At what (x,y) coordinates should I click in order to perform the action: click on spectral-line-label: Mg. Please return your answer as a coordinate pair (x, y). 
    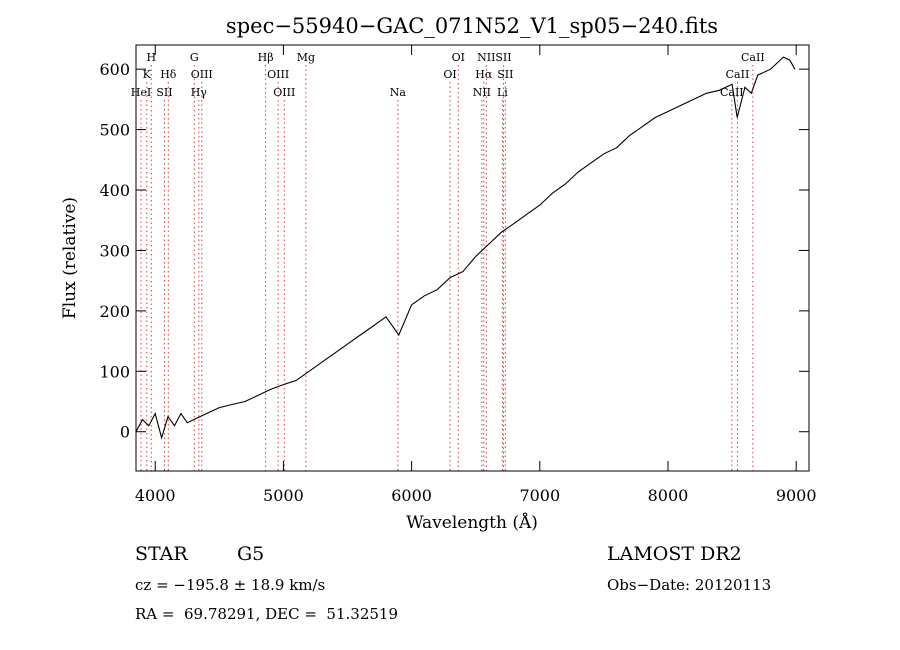
    Looking at the image, I should click on (306, 57).